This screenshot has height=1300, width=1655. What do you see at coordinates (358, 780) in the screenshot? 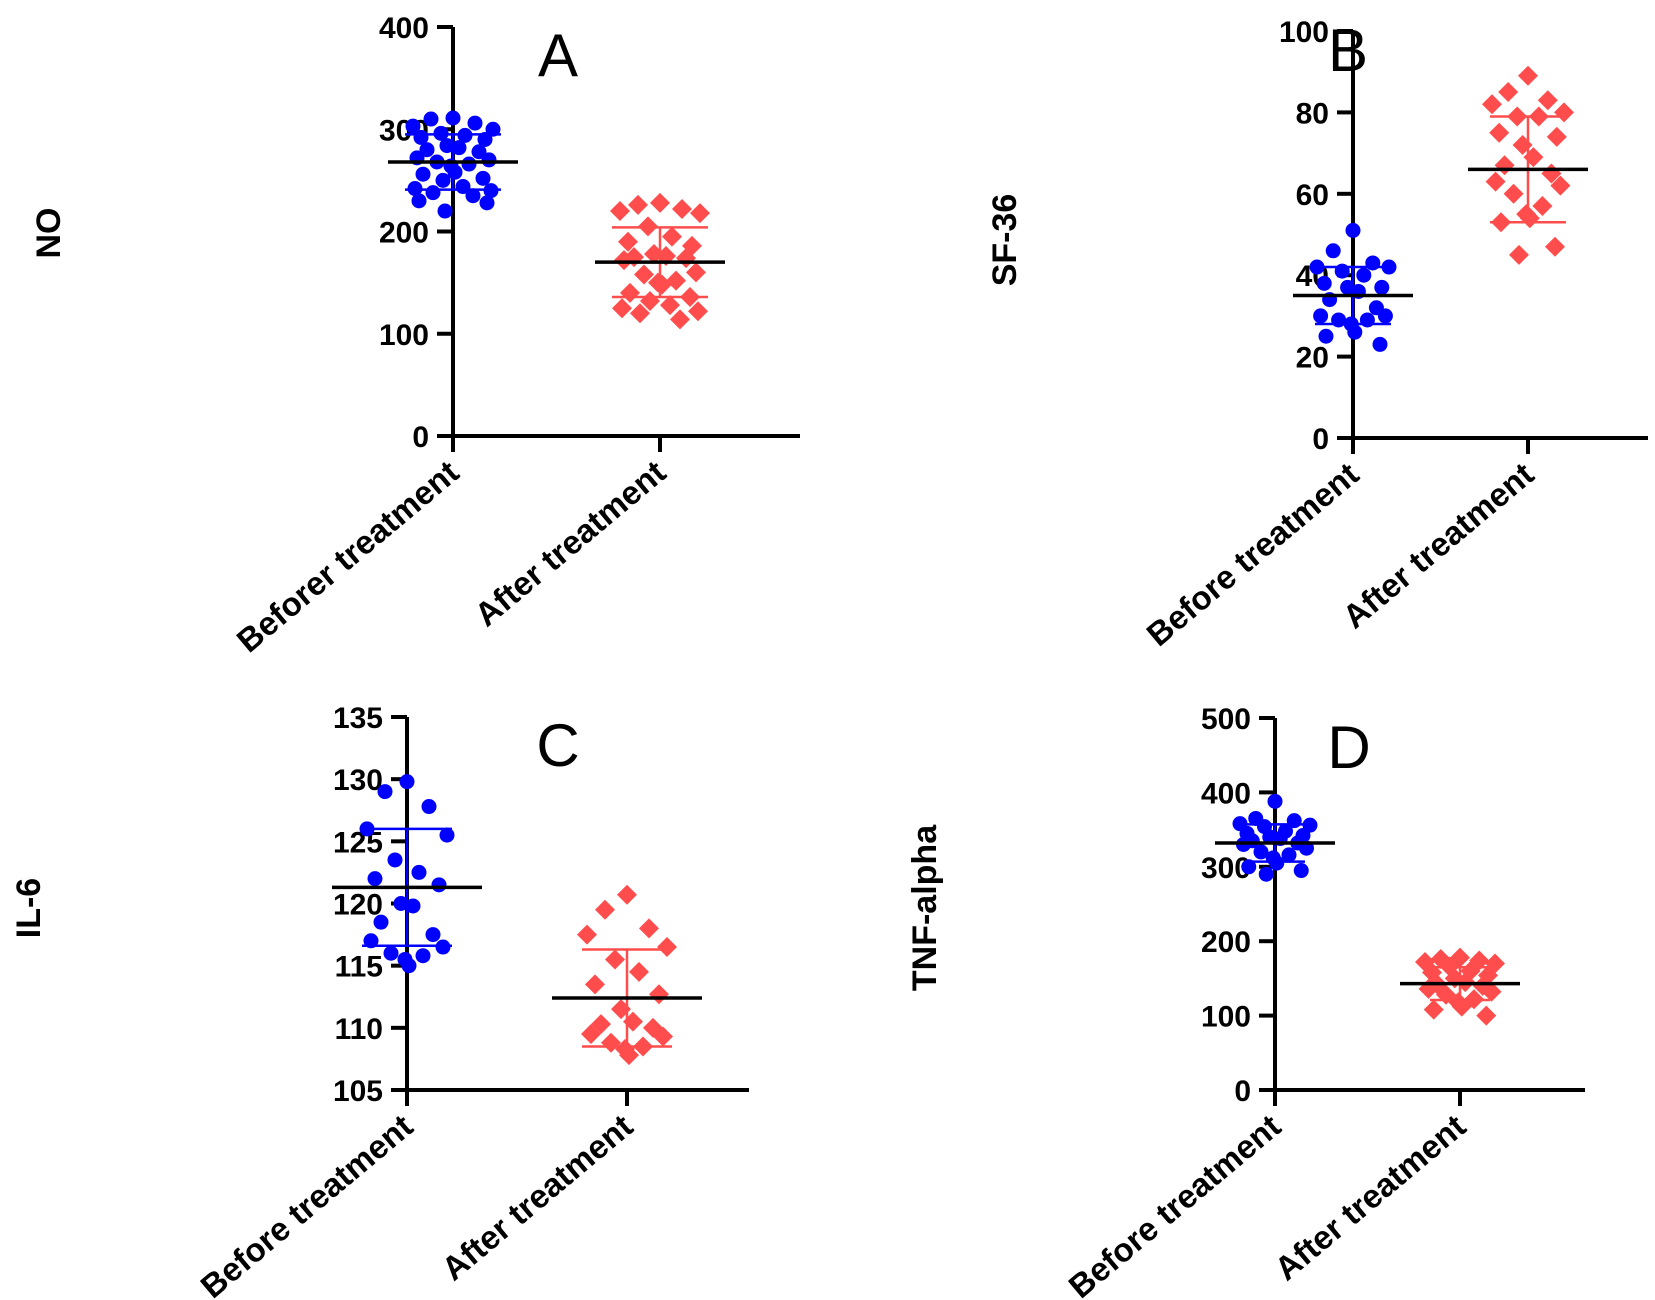
I see `y-tick-label: 130` at bounding box center [358, 780].